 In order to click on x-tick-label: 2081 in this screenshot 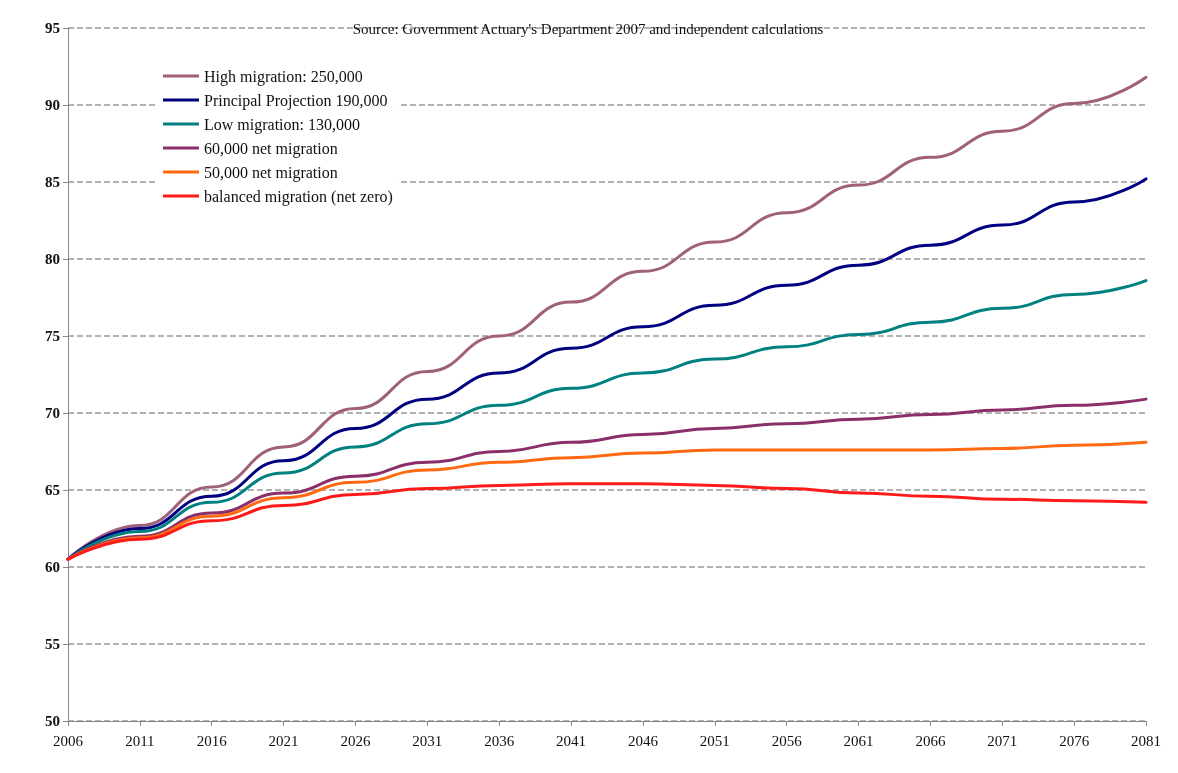, I will do `click(1146, 740)`.